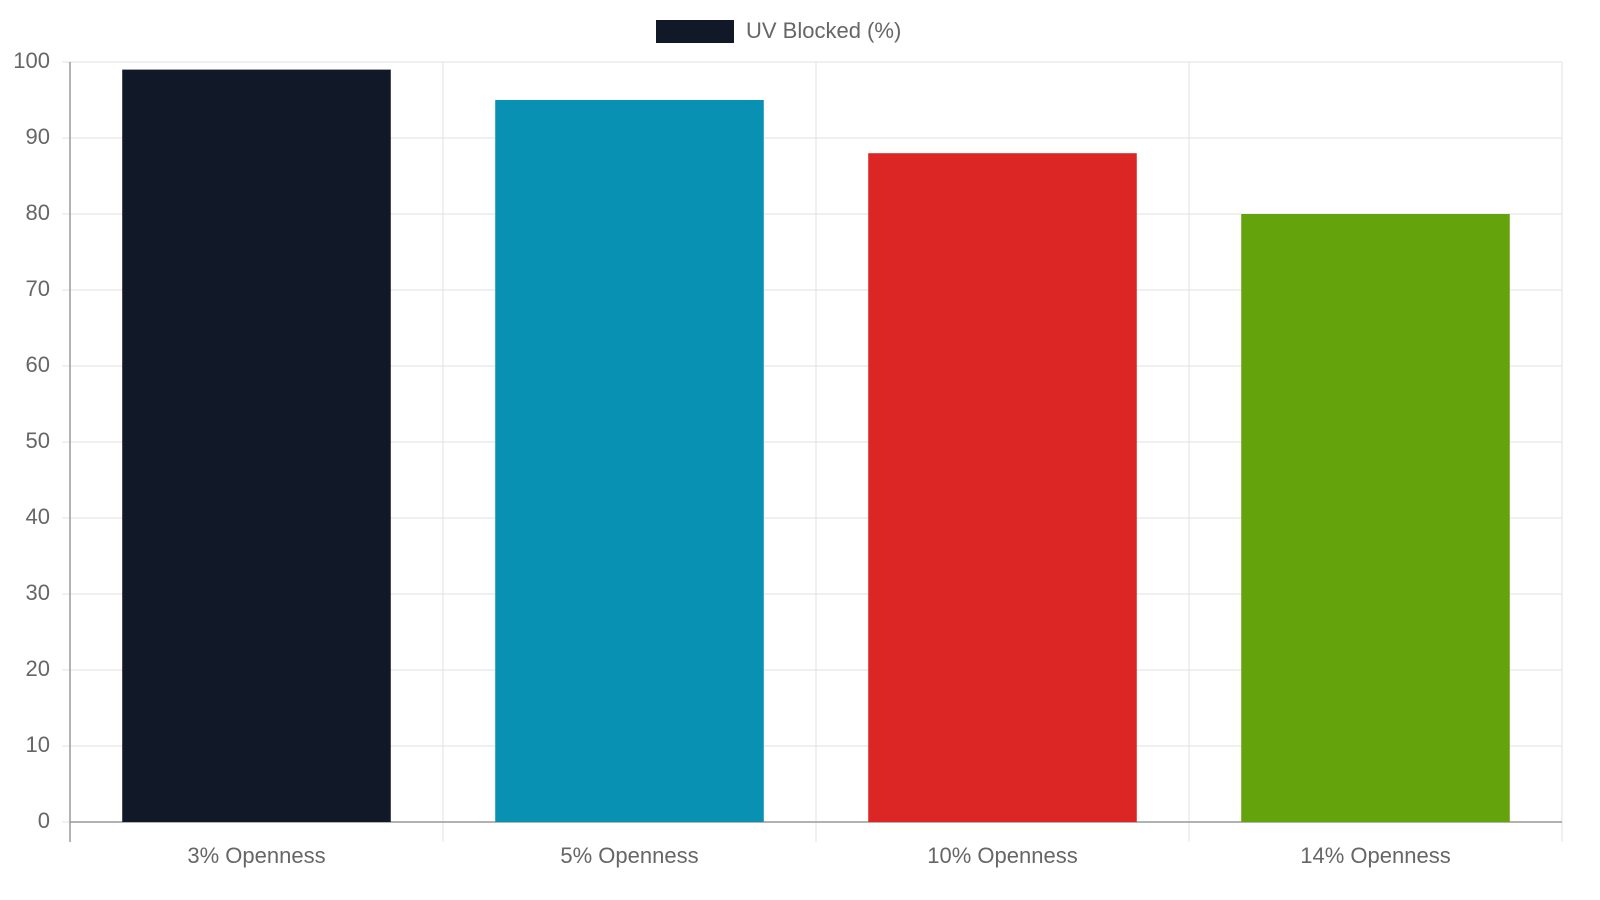 This screenshot has width=1600, height=900. I want to click on y-tick-label: 30, so click(38, 592).